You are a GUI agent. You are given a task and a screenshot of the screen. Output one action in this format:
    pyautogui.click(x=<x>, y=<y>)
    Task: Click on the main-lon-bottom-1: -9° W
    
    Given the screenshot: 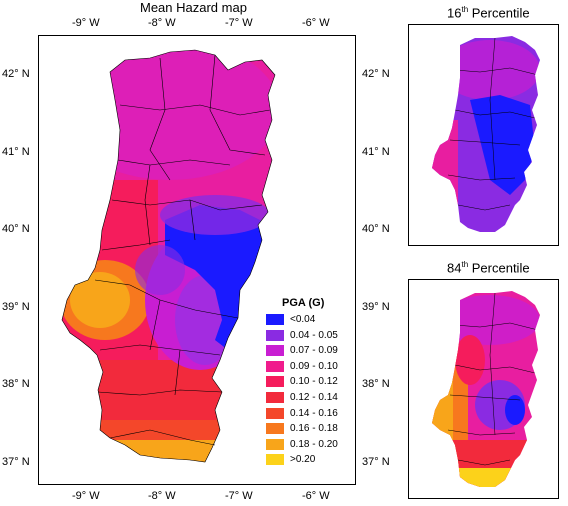 What is the action you would take?
    pyautogui.click(x=86, y=496)
    